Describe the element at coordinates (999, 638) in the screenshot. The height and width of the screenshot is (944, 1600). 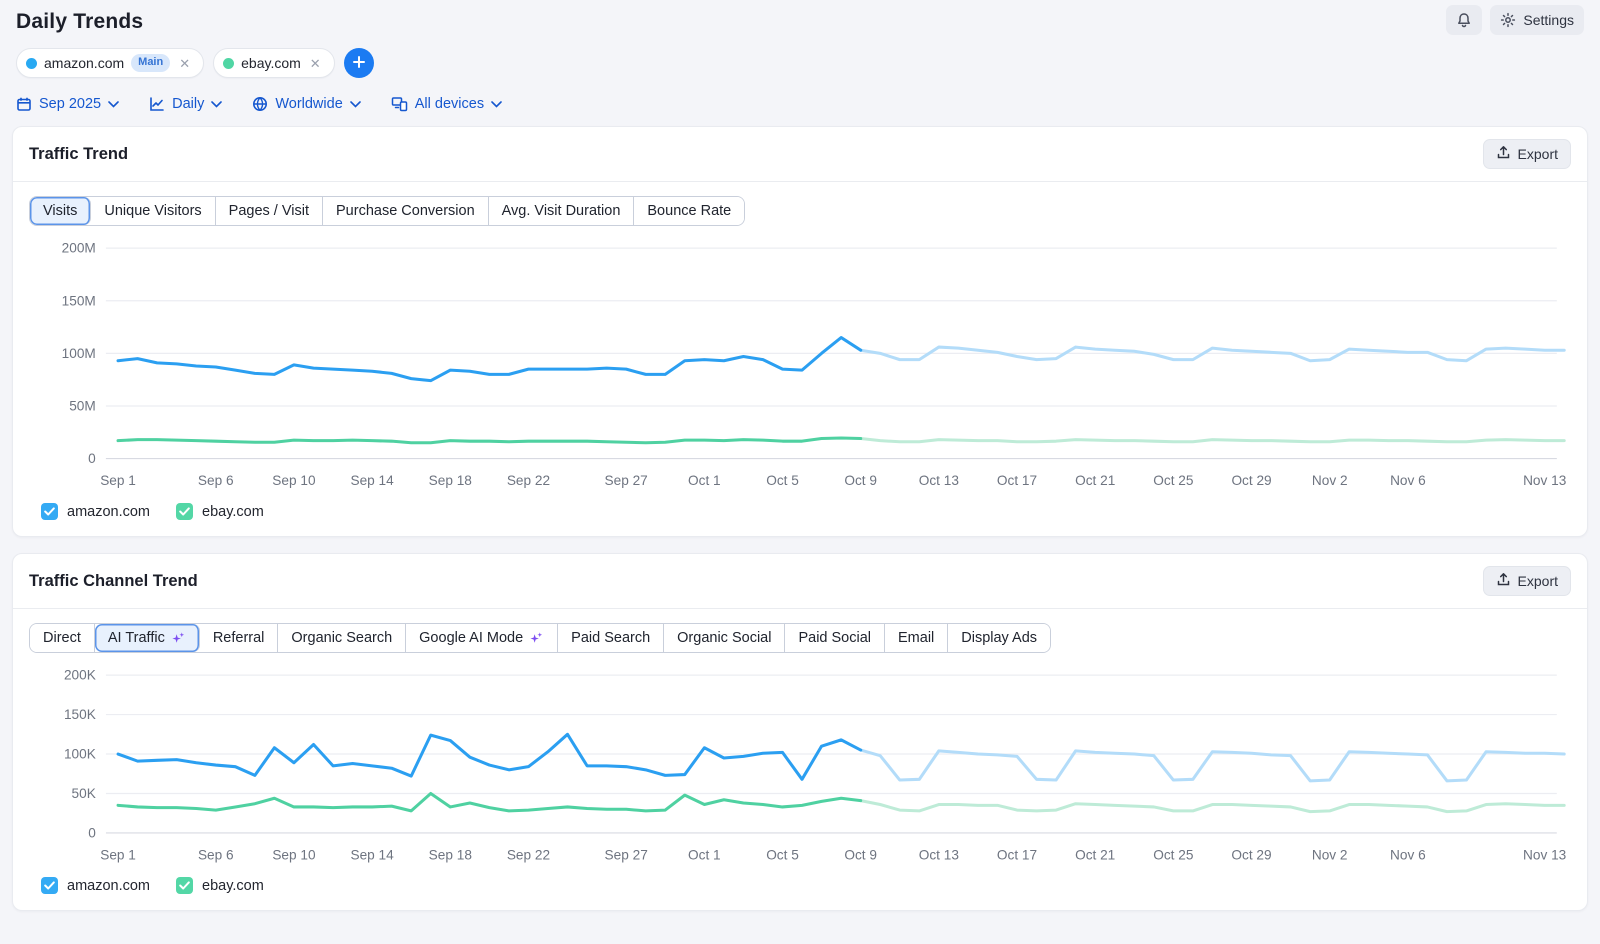
I see `tab-display-ads: Display Ads` at that location.